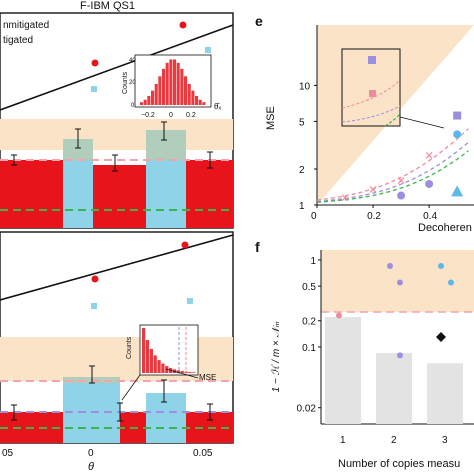 The height and width of the screenshot is (474, 474). What do you see at coordinates (305, 86) in the screenshot?
I see `e-ytick-label: 10` at bounding box center [305, 86].